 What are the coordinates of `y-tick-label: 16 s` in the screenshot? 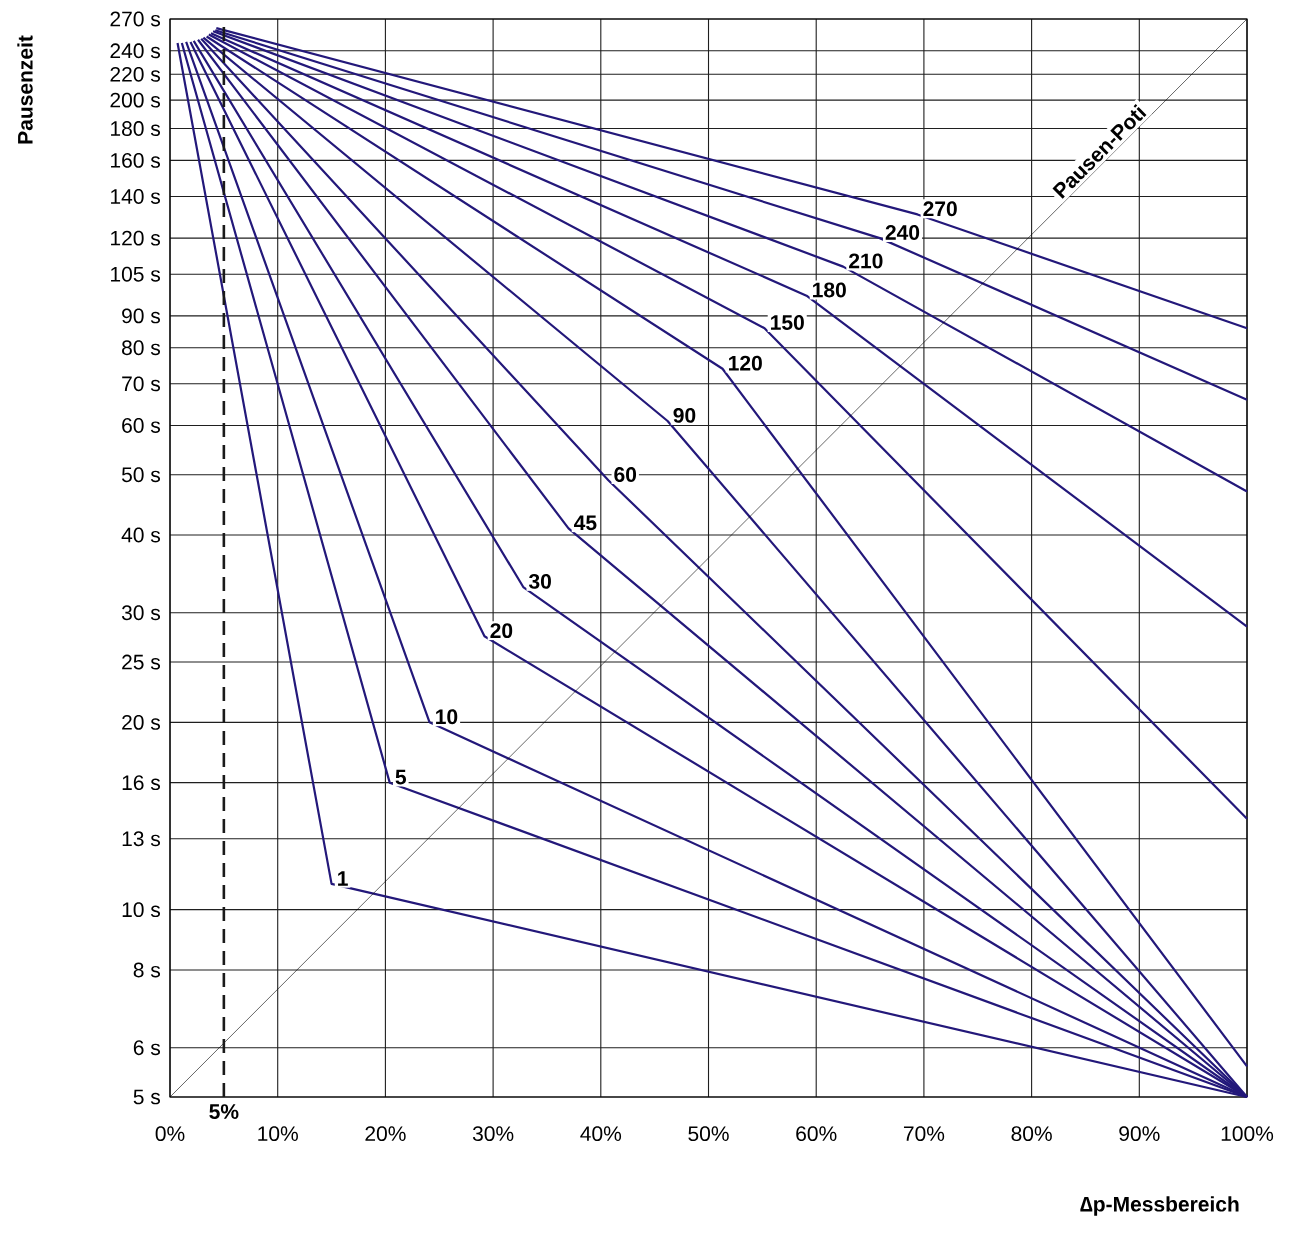 It's located at (141, 783).